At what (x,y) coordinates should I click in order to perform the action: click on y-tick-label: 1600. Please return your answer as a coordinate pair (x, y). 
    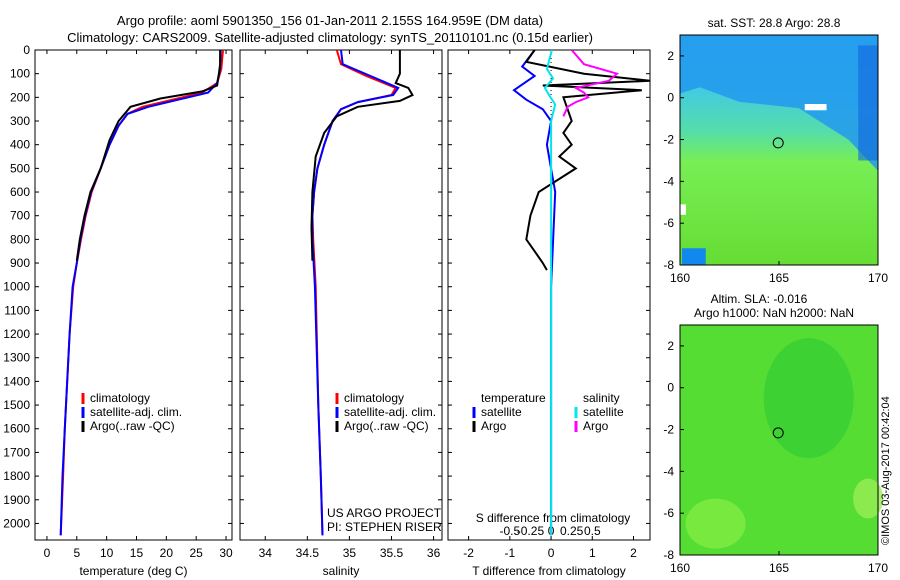
    Looking at the image, I should click on (16, 429).